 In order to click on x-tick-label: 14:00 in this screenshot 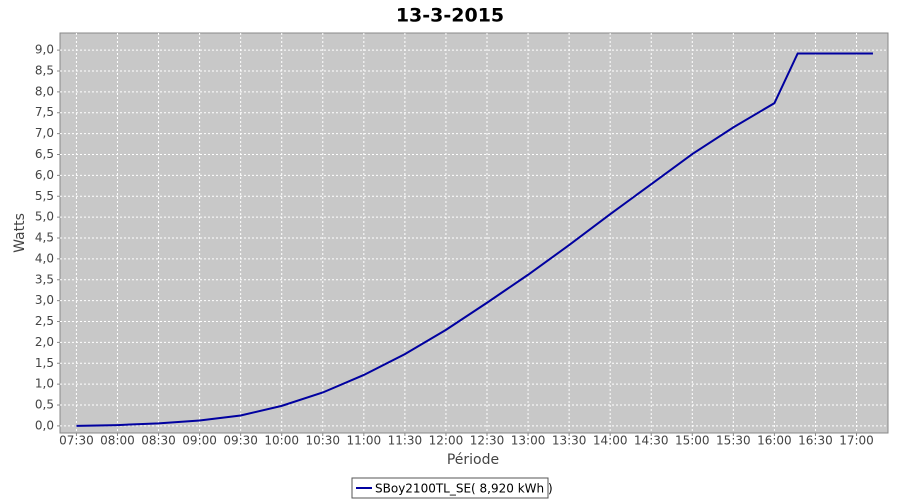, I will do `click(610, 441)`.